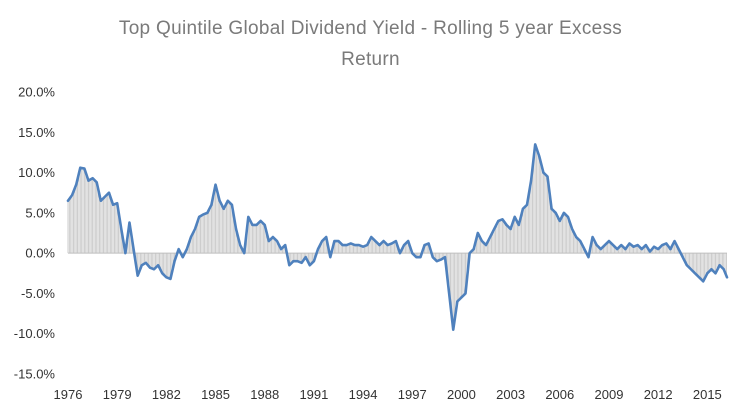  Describe the element at coordinates (707, 394) in the screenshot. I see `x-tick-label: 2015` at that location.